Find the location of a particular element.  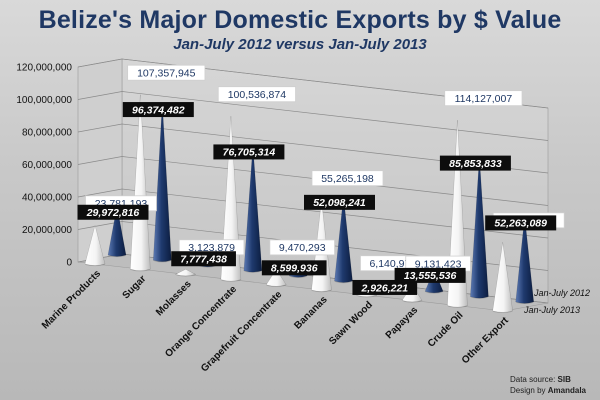

svg-text: 6,140,974 is located at coordinates (392, 264).